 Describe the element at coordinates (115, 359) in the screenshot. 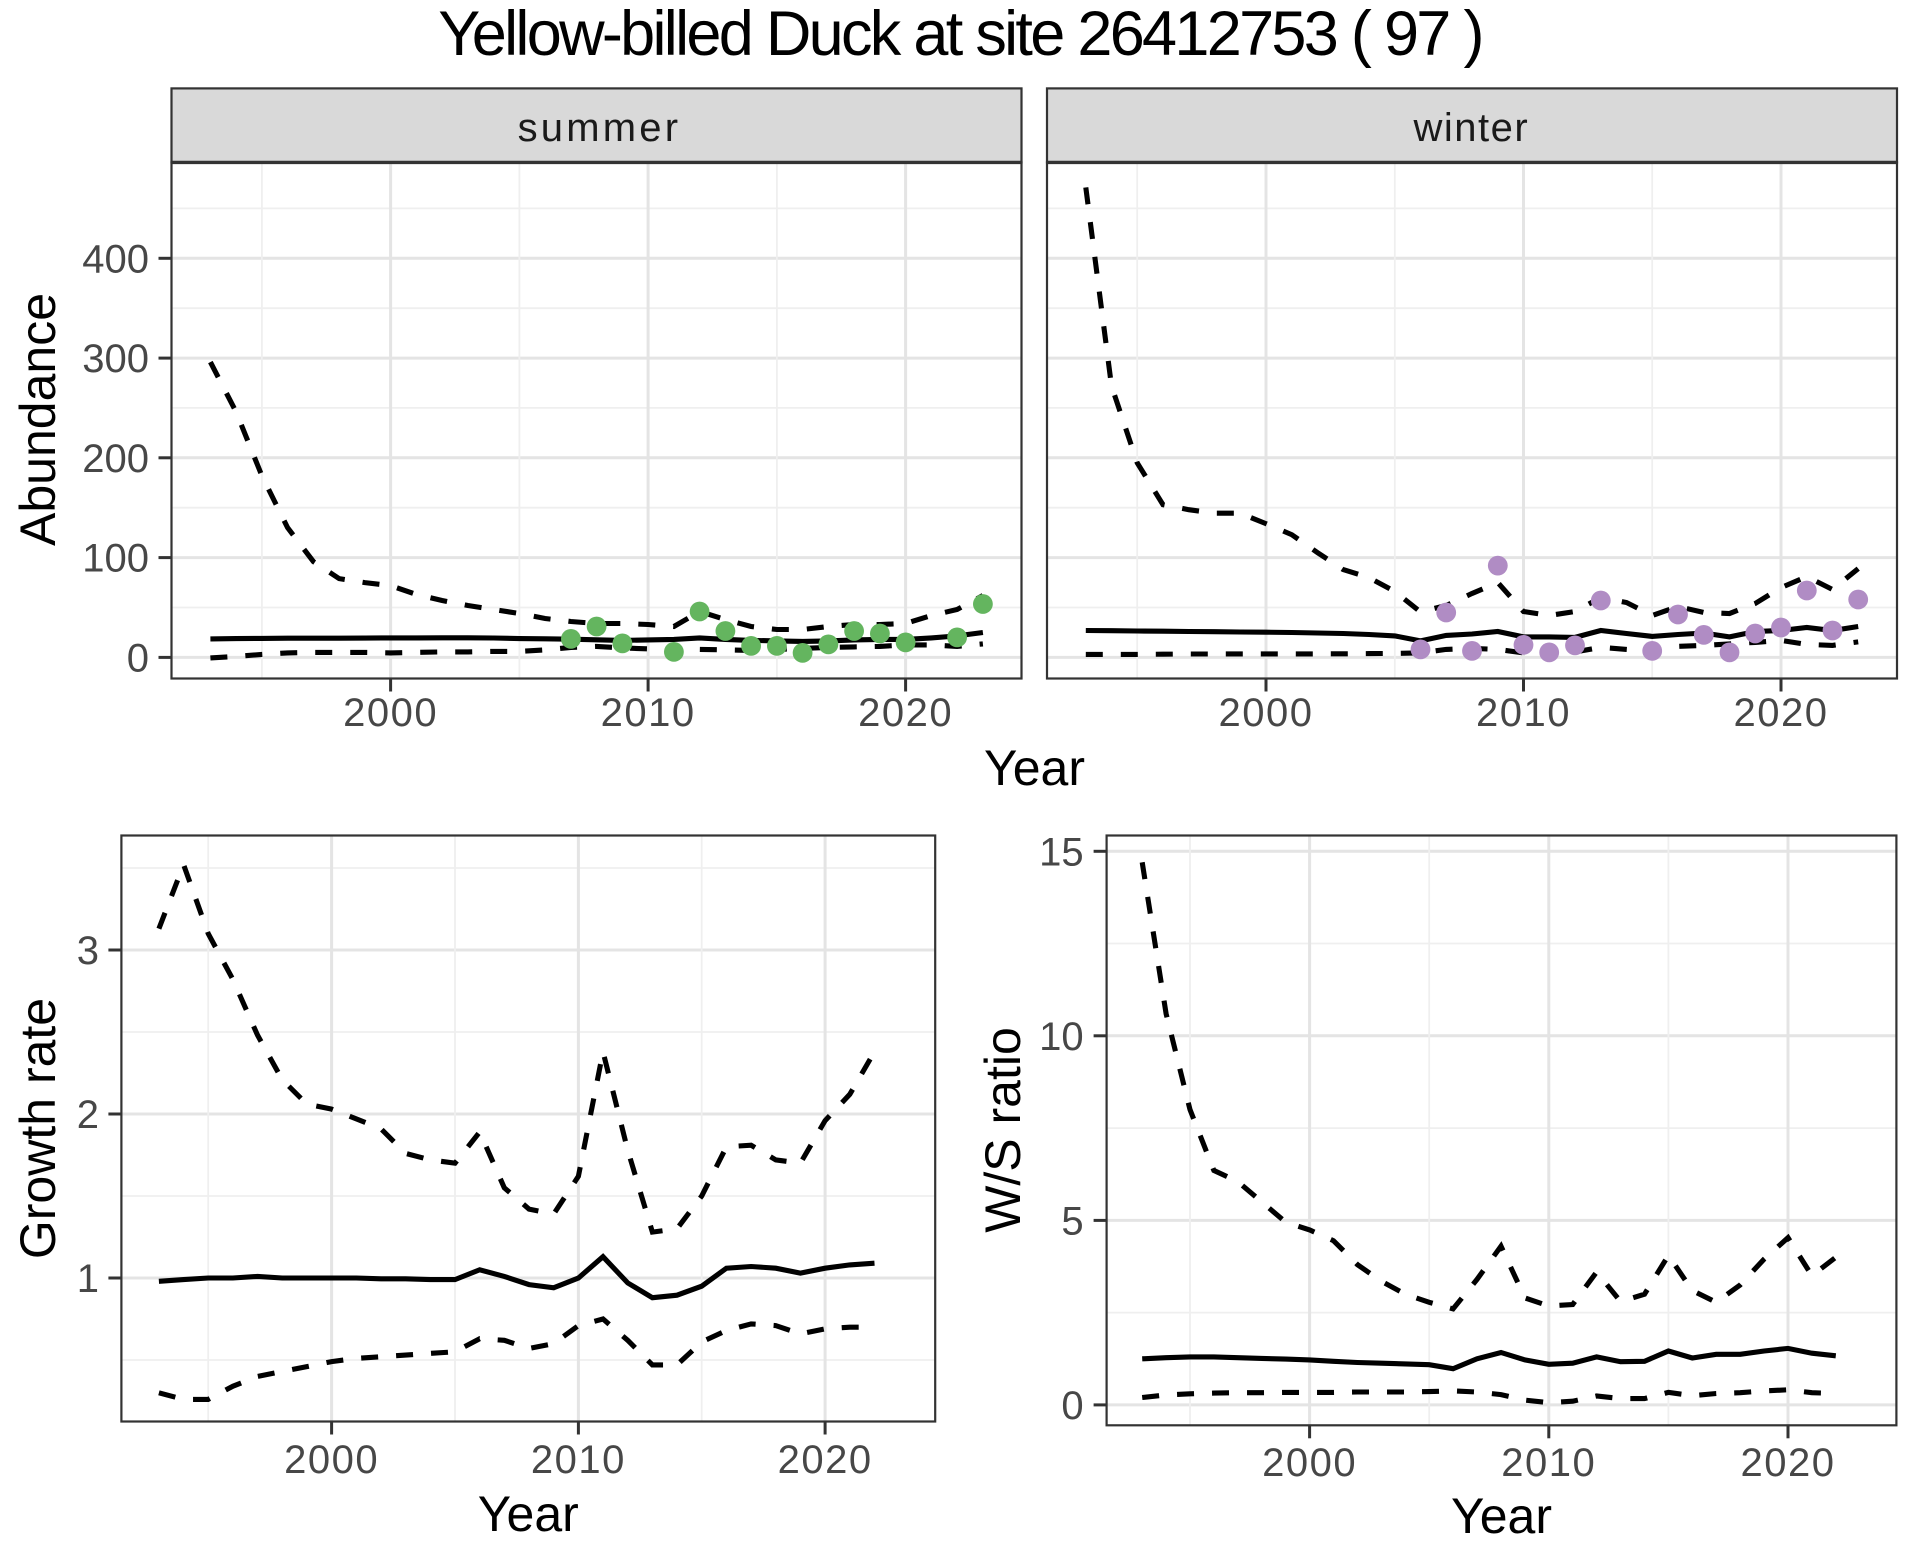

I see `svg-text: 300` at that location.